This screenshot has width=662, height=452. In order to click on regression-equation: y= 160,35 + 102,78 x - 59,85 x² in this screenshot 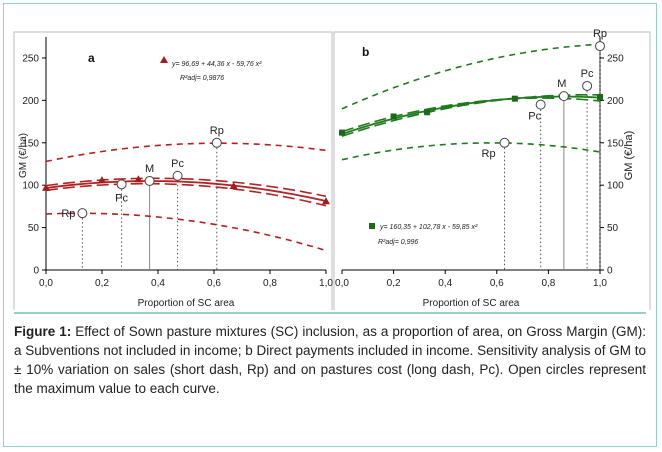, I will do `click(428, 227)`.